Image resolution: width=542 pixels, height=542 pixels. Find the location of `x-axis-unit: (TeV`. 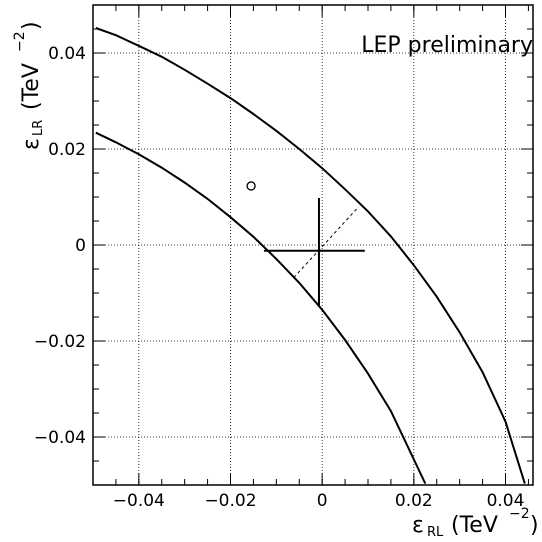

x-axis-unit: (TeV is located at coordinates (474, 525).